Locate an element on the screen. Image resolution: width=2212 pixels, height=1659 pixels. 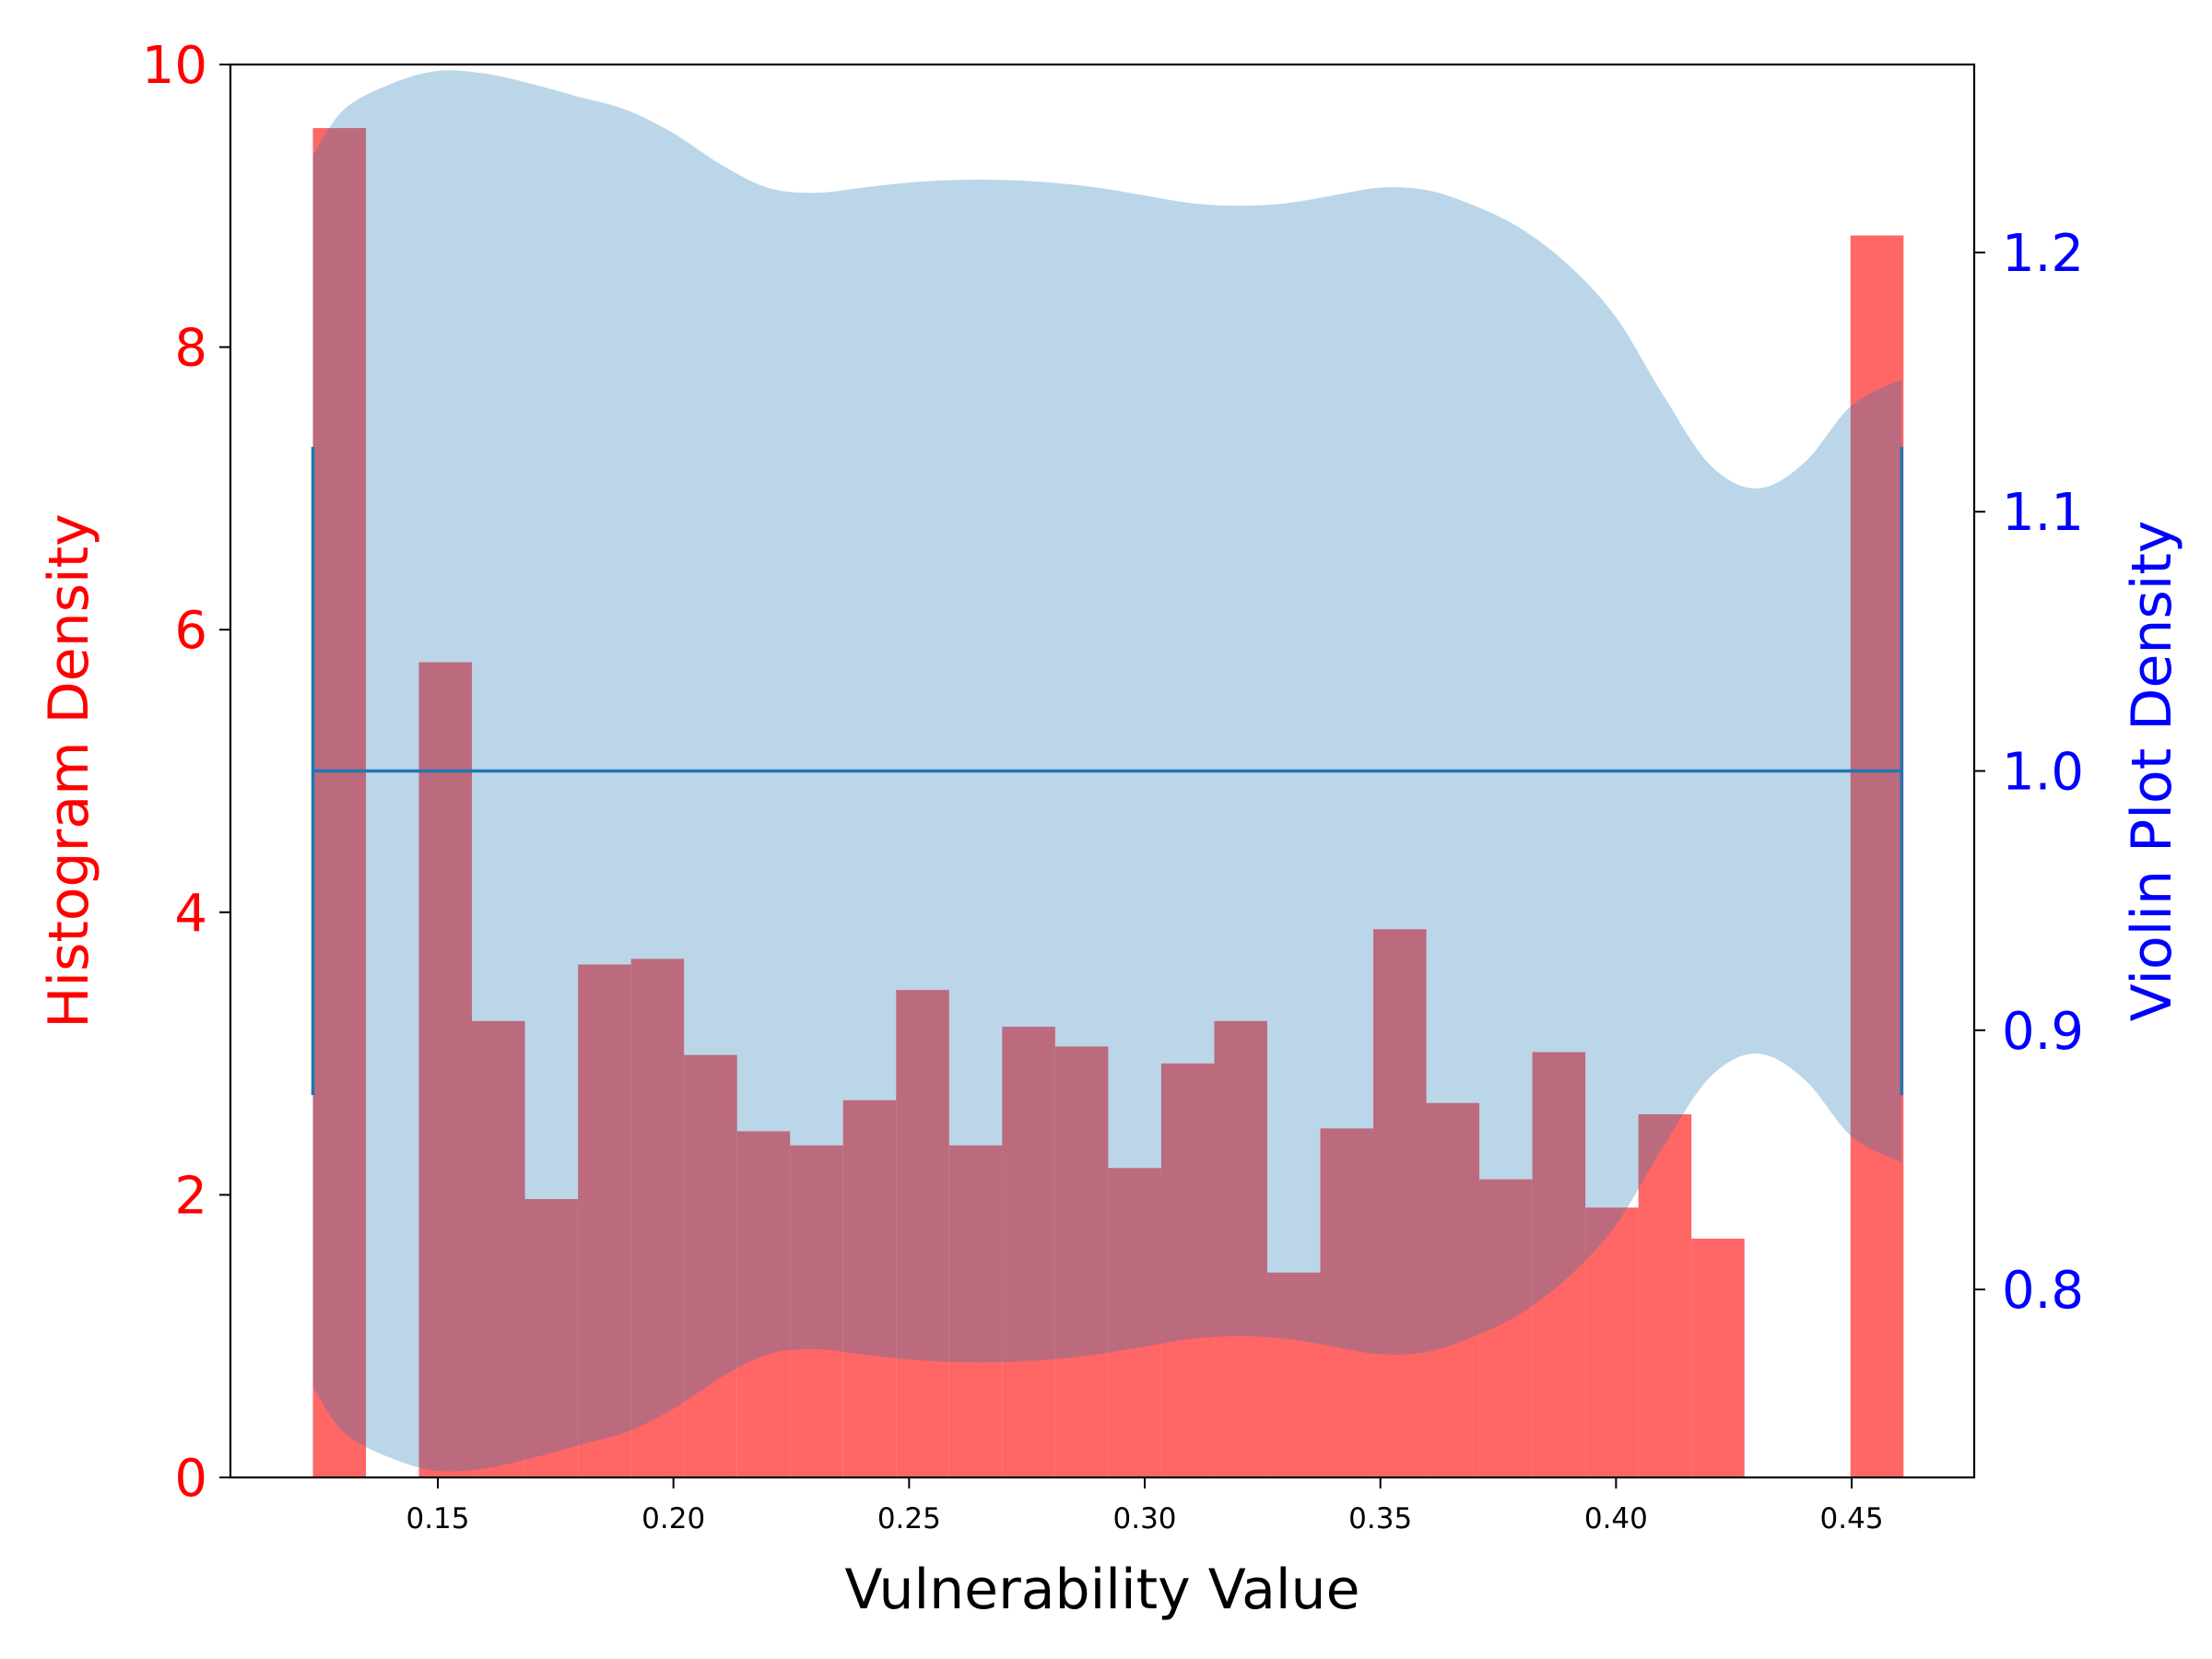
y-right-tick-label: 1.1 is located at coordinates (2043, 513).